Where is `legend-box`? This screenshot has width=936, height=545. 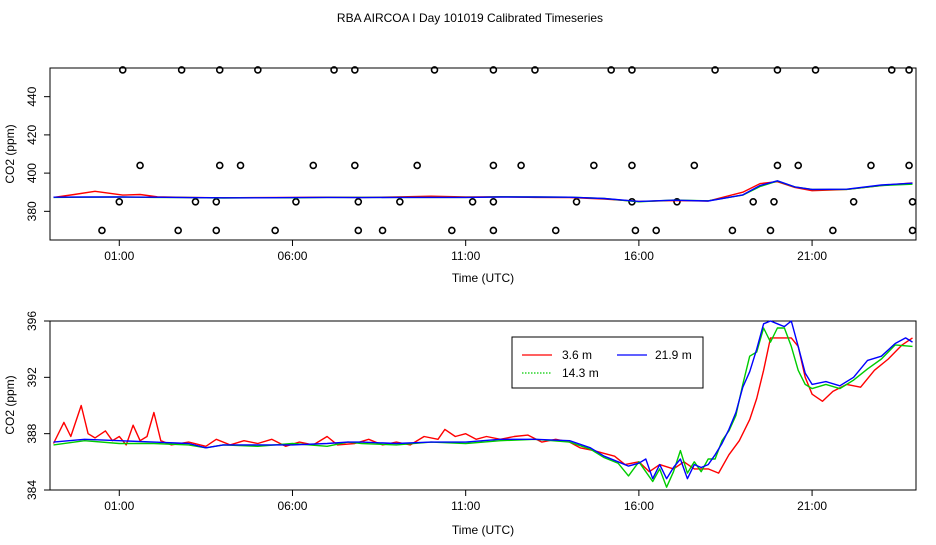 legend-box is located at coordinates (607, 362).